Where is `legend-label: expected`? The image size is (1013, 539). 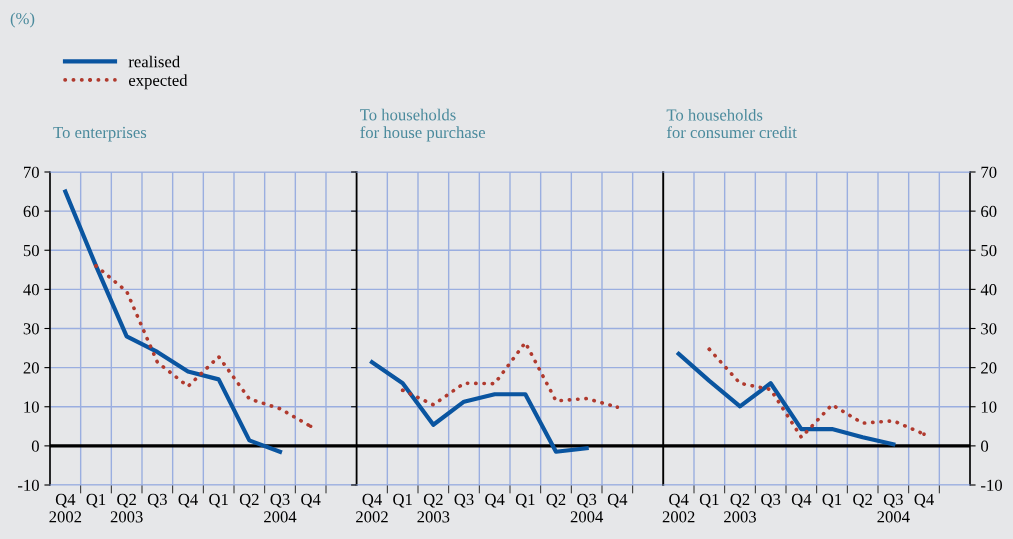 legend-label: expected is located at coordinates (158, 82).